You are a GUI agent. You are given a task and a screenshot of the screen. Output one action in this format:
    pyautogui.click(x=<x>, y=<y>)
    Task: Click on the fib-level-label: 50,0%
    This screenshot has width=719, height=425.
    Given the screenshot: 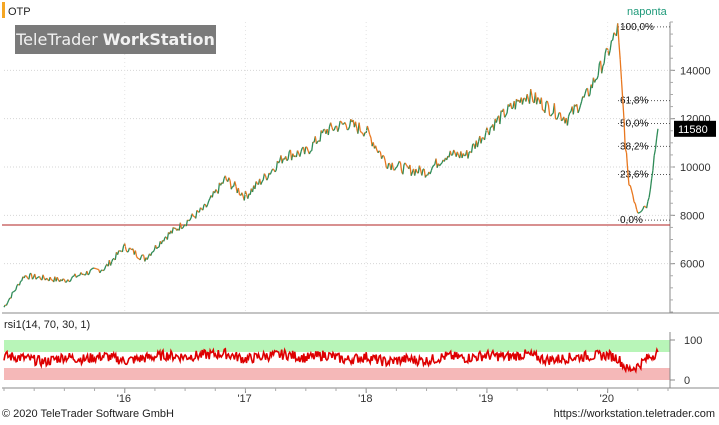 What is the action you would take?
    pyautogui.click(x=634, y=124)
    